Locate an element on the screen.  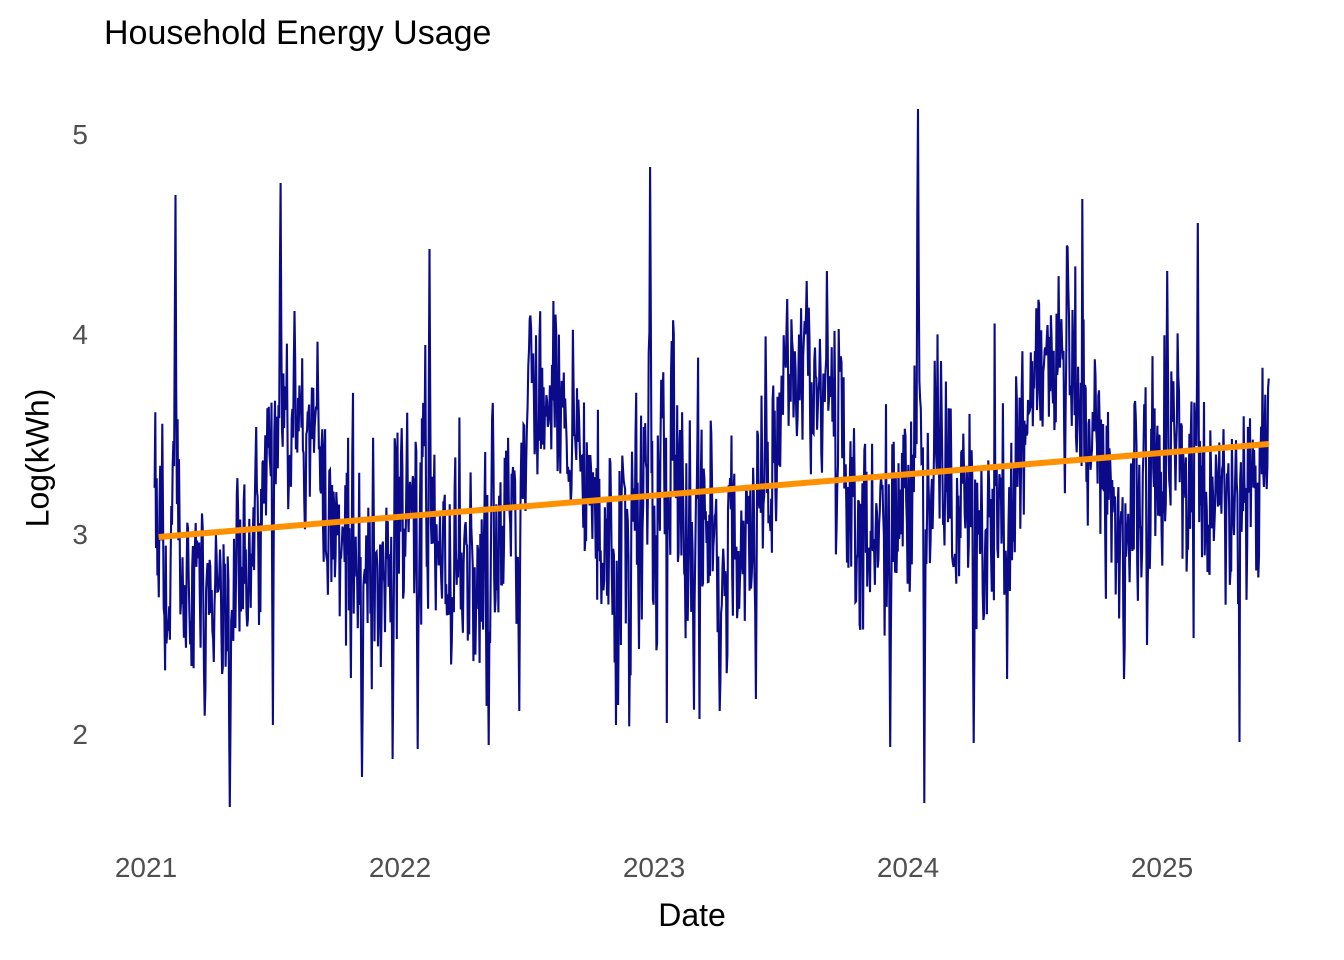
x-tick-label: 2021 is located at coordinates (146, 867).